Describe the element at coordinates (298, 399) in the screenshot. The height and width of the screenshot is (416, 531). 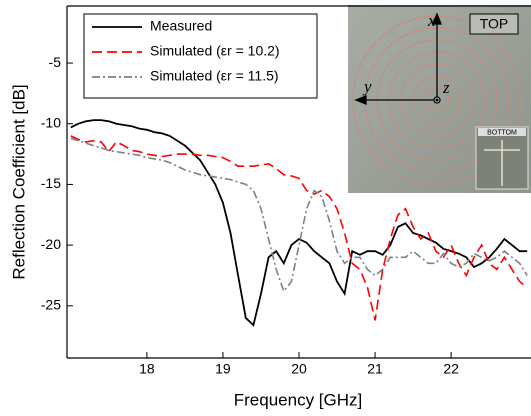
I see `x-axis-label: Frequency [GHz]` at that location.